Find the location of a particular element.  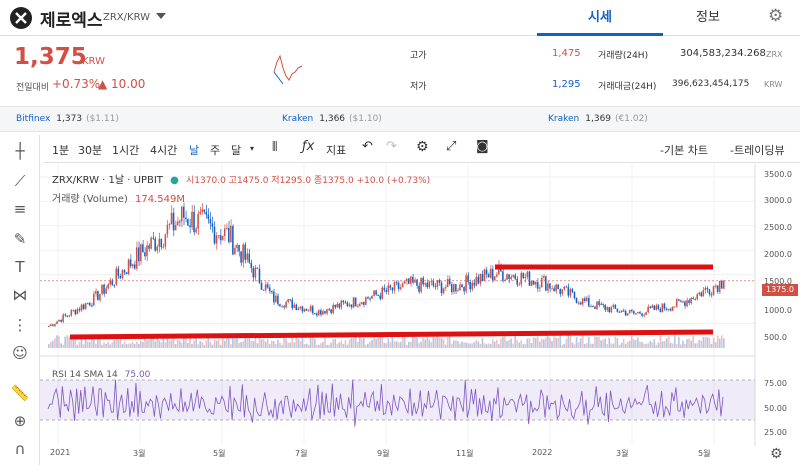

measure-lines-icon: ⋮ is located at coordinates (20, 325).